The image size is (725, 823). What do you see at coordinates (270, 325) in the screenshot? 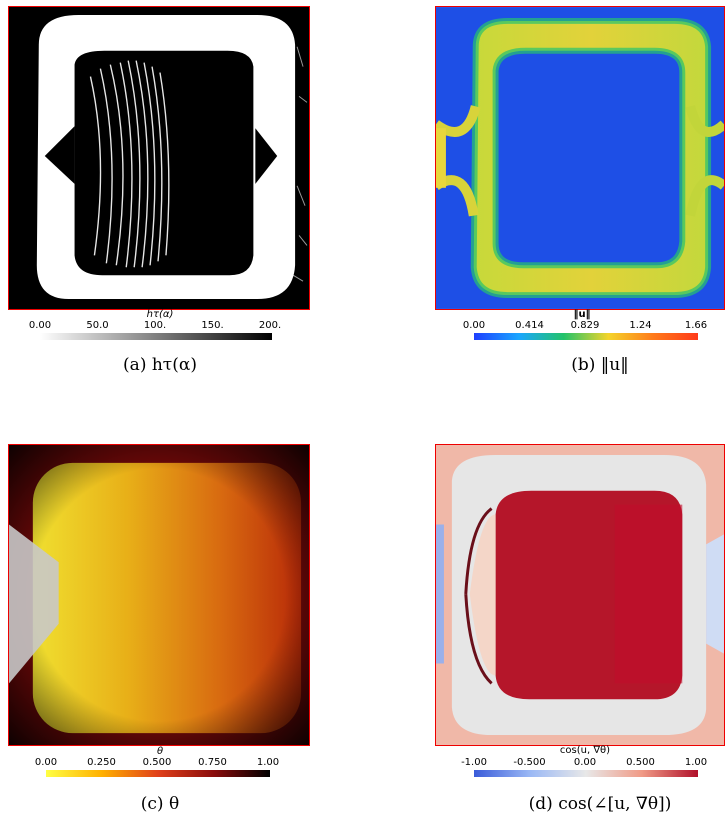
I see `tick: 200.` at bounding box center [270, 325].